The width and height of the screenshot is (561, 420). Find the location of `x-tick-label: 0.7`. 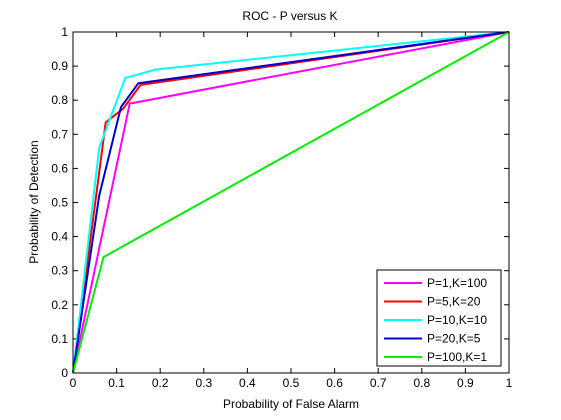

x-tick-label: 0.7 is located at coordinates (378, 383).